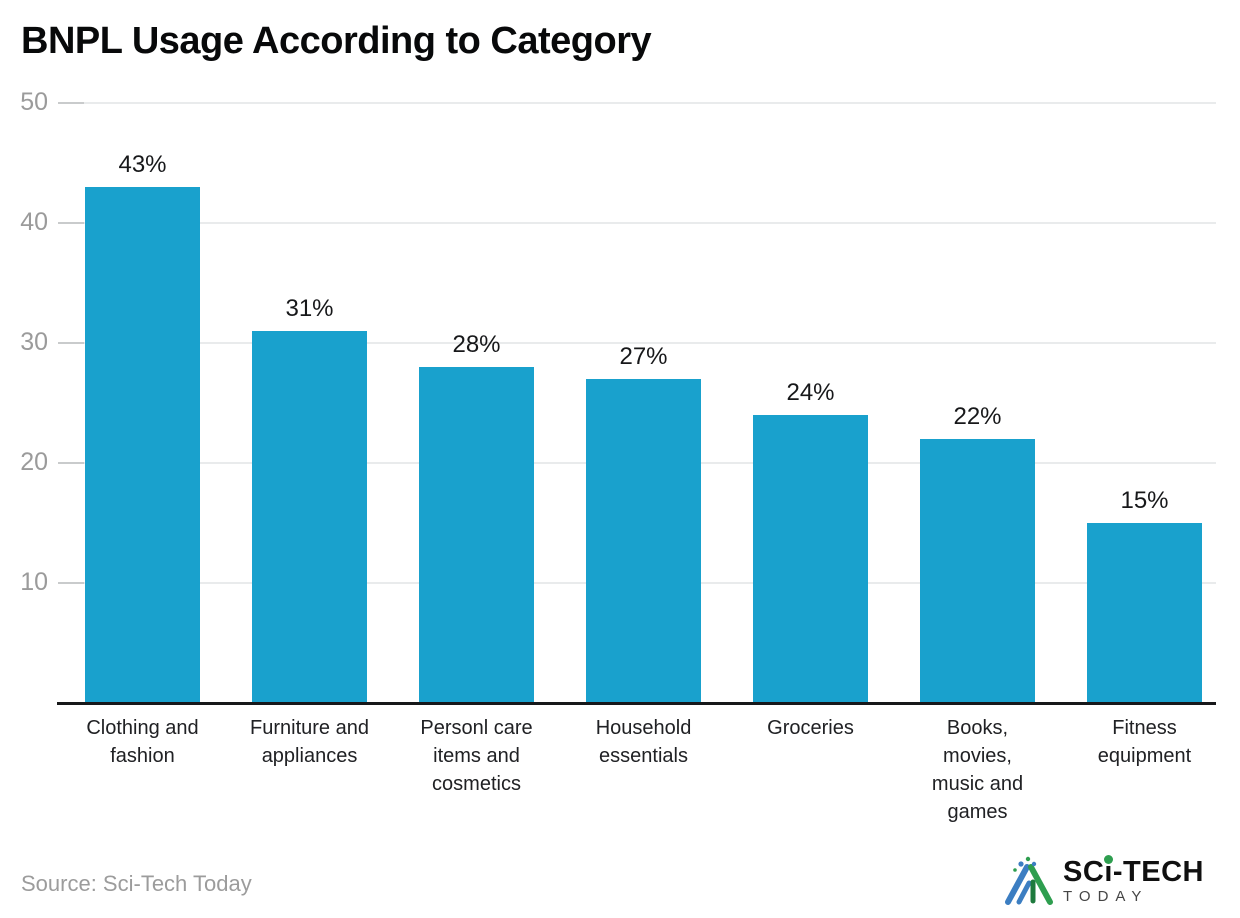 This screenshot has width=1240, height=918. I want to click on bar-group-clothing: 43%, so click(142, 403).